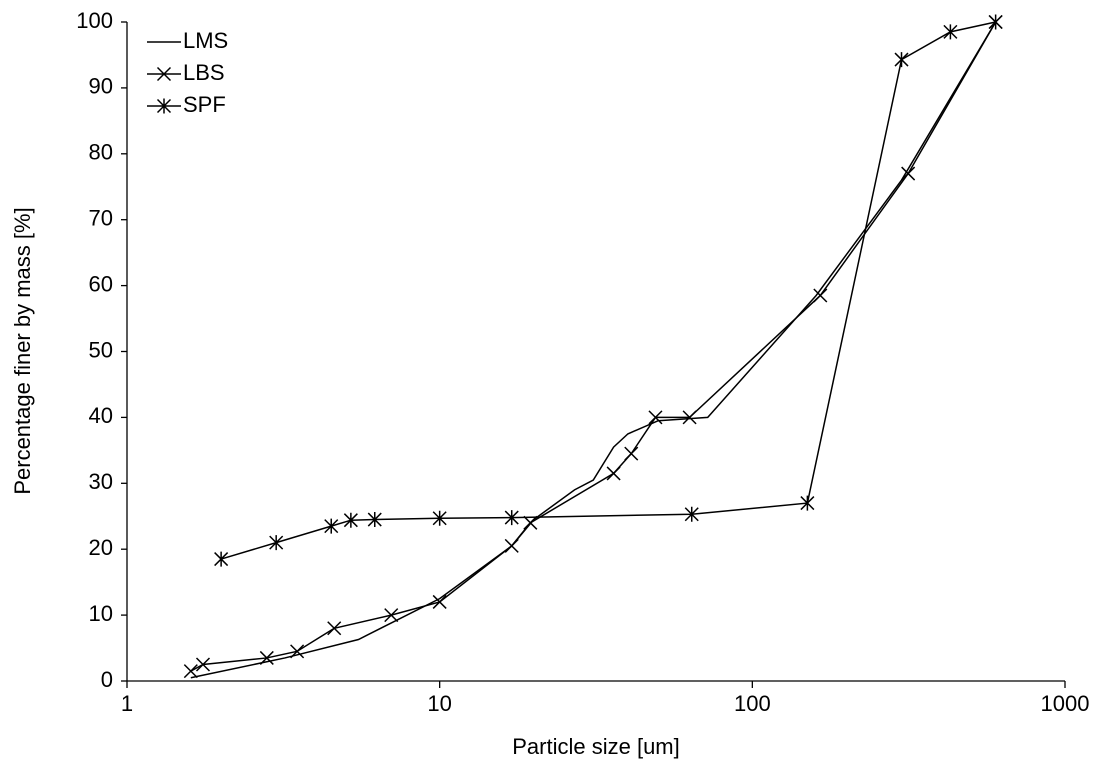 The height and width of the screenshot is (767, 1108). I want to click on y-axis-title: Percentage finer by mass [%], so click(22, 350).